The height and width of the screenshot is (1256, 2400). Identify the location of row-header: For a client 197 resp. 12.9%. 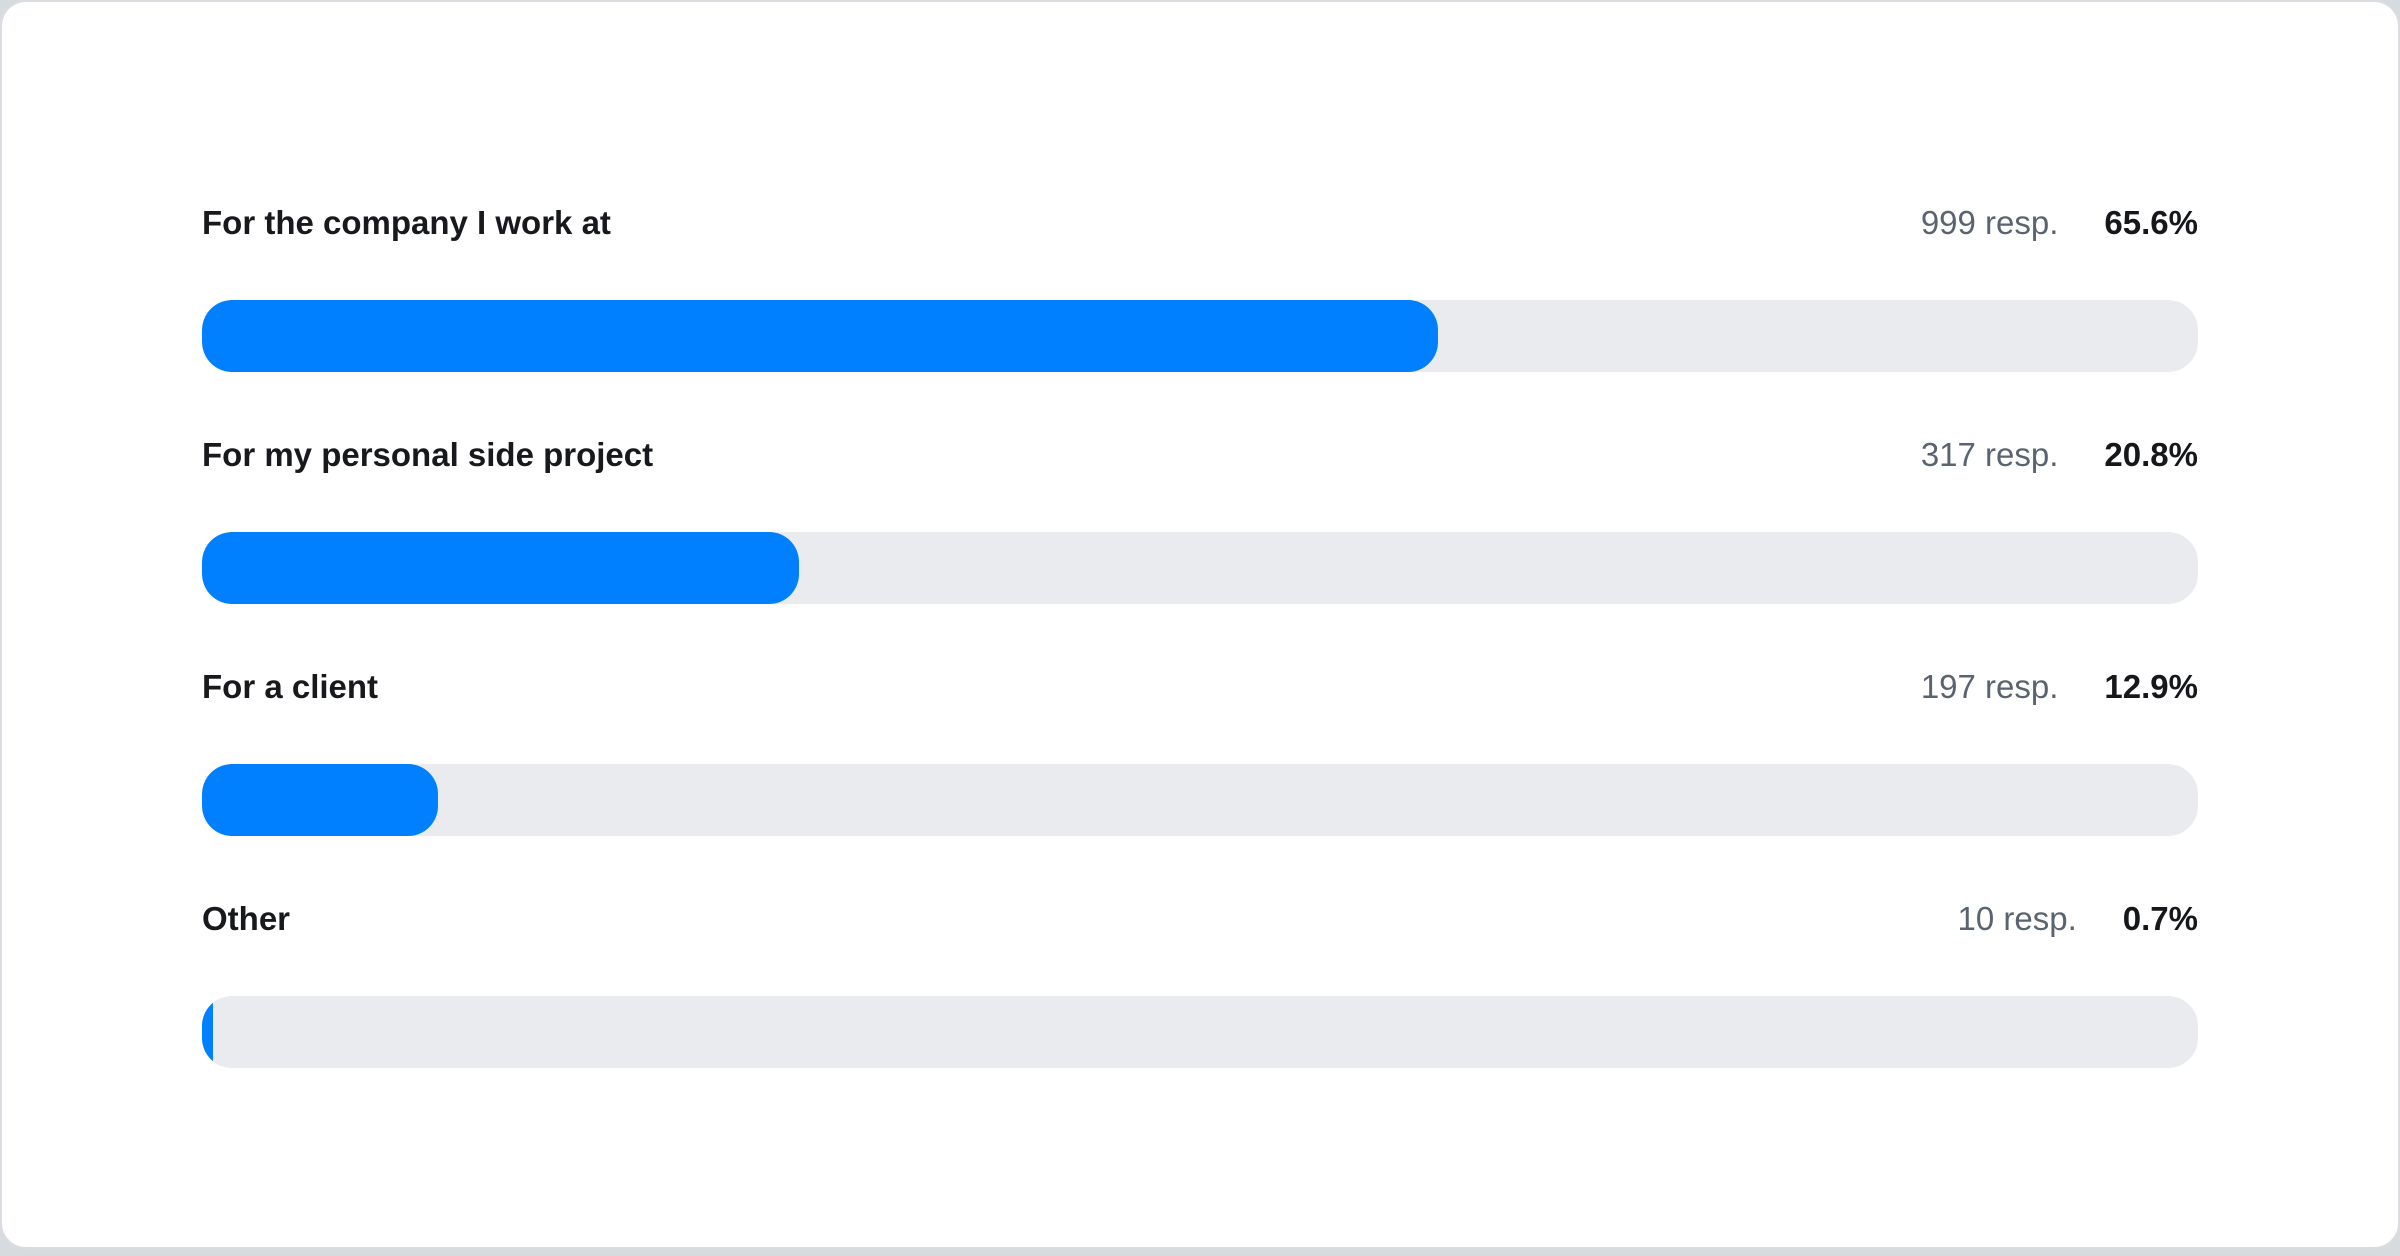
(1200, 687).